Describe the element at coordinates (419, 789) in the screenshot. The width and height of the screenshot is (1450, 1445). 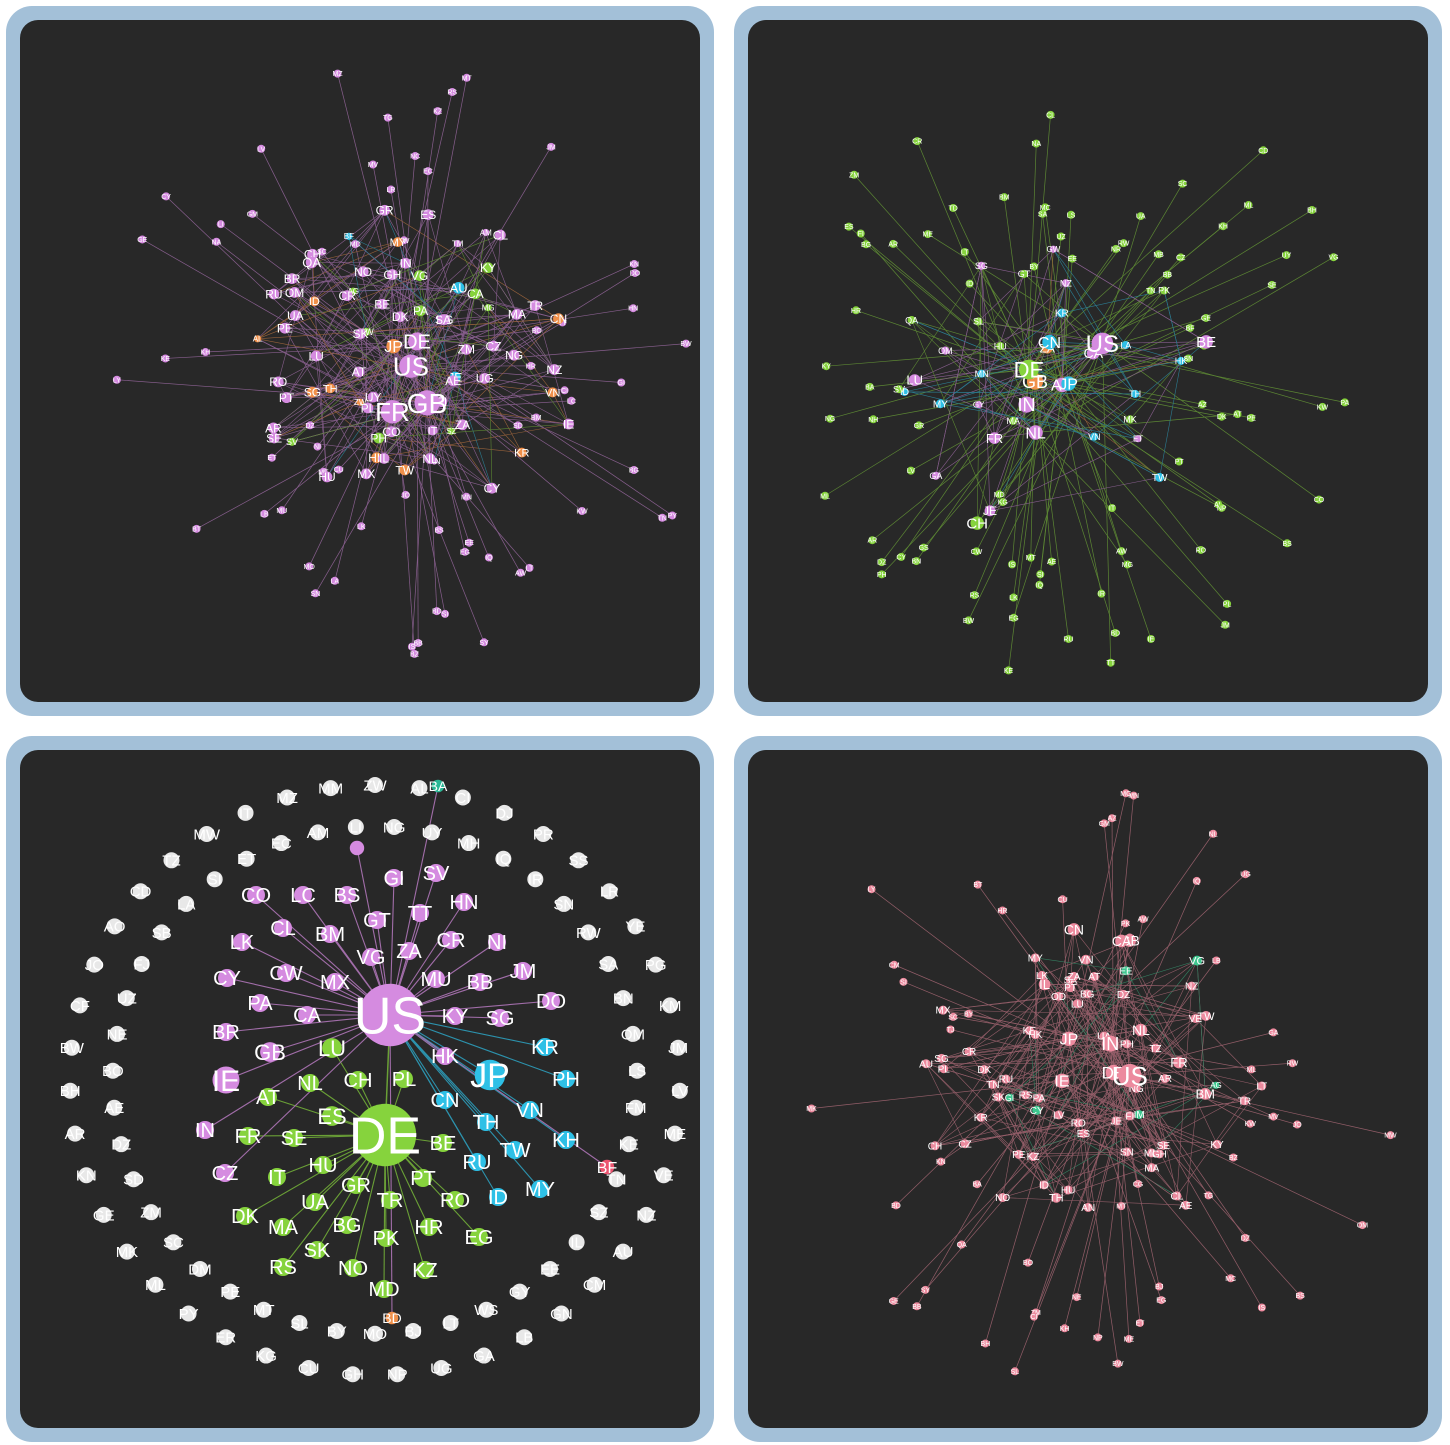
I see `node-label: AL` at that location.